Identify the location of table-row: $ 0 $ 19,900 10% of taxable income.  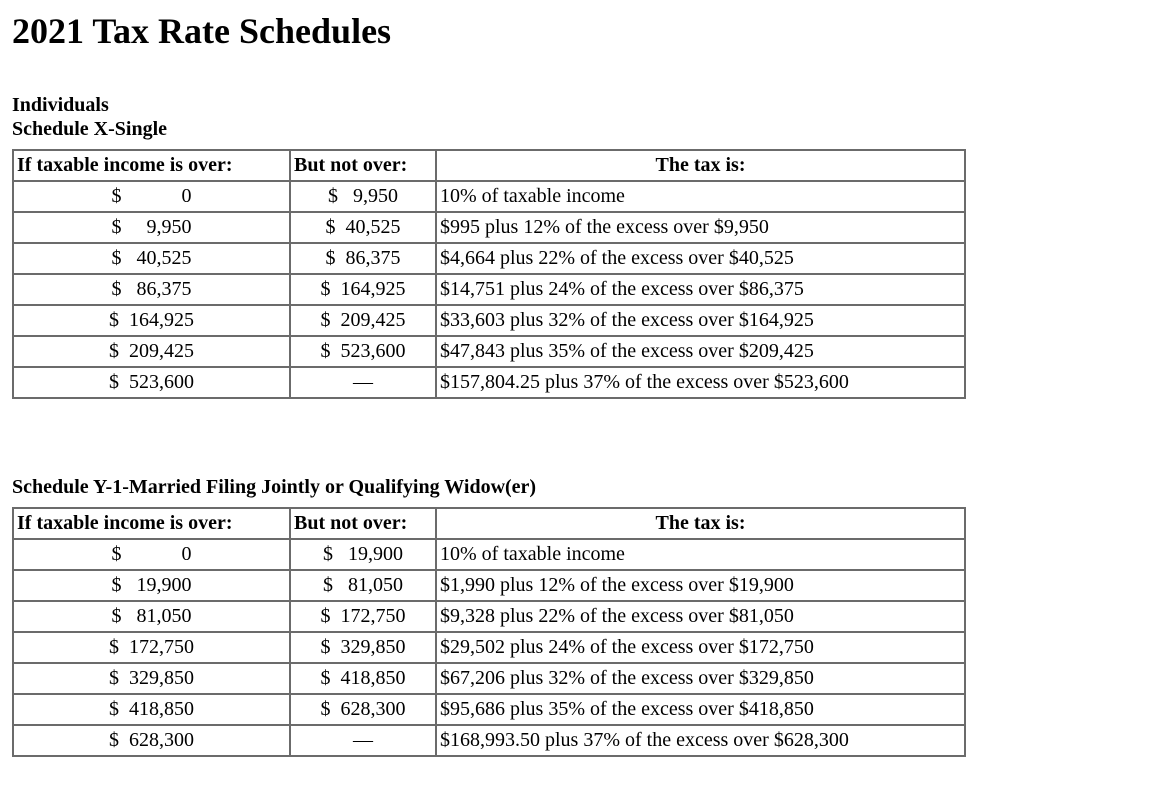
(489, 554).